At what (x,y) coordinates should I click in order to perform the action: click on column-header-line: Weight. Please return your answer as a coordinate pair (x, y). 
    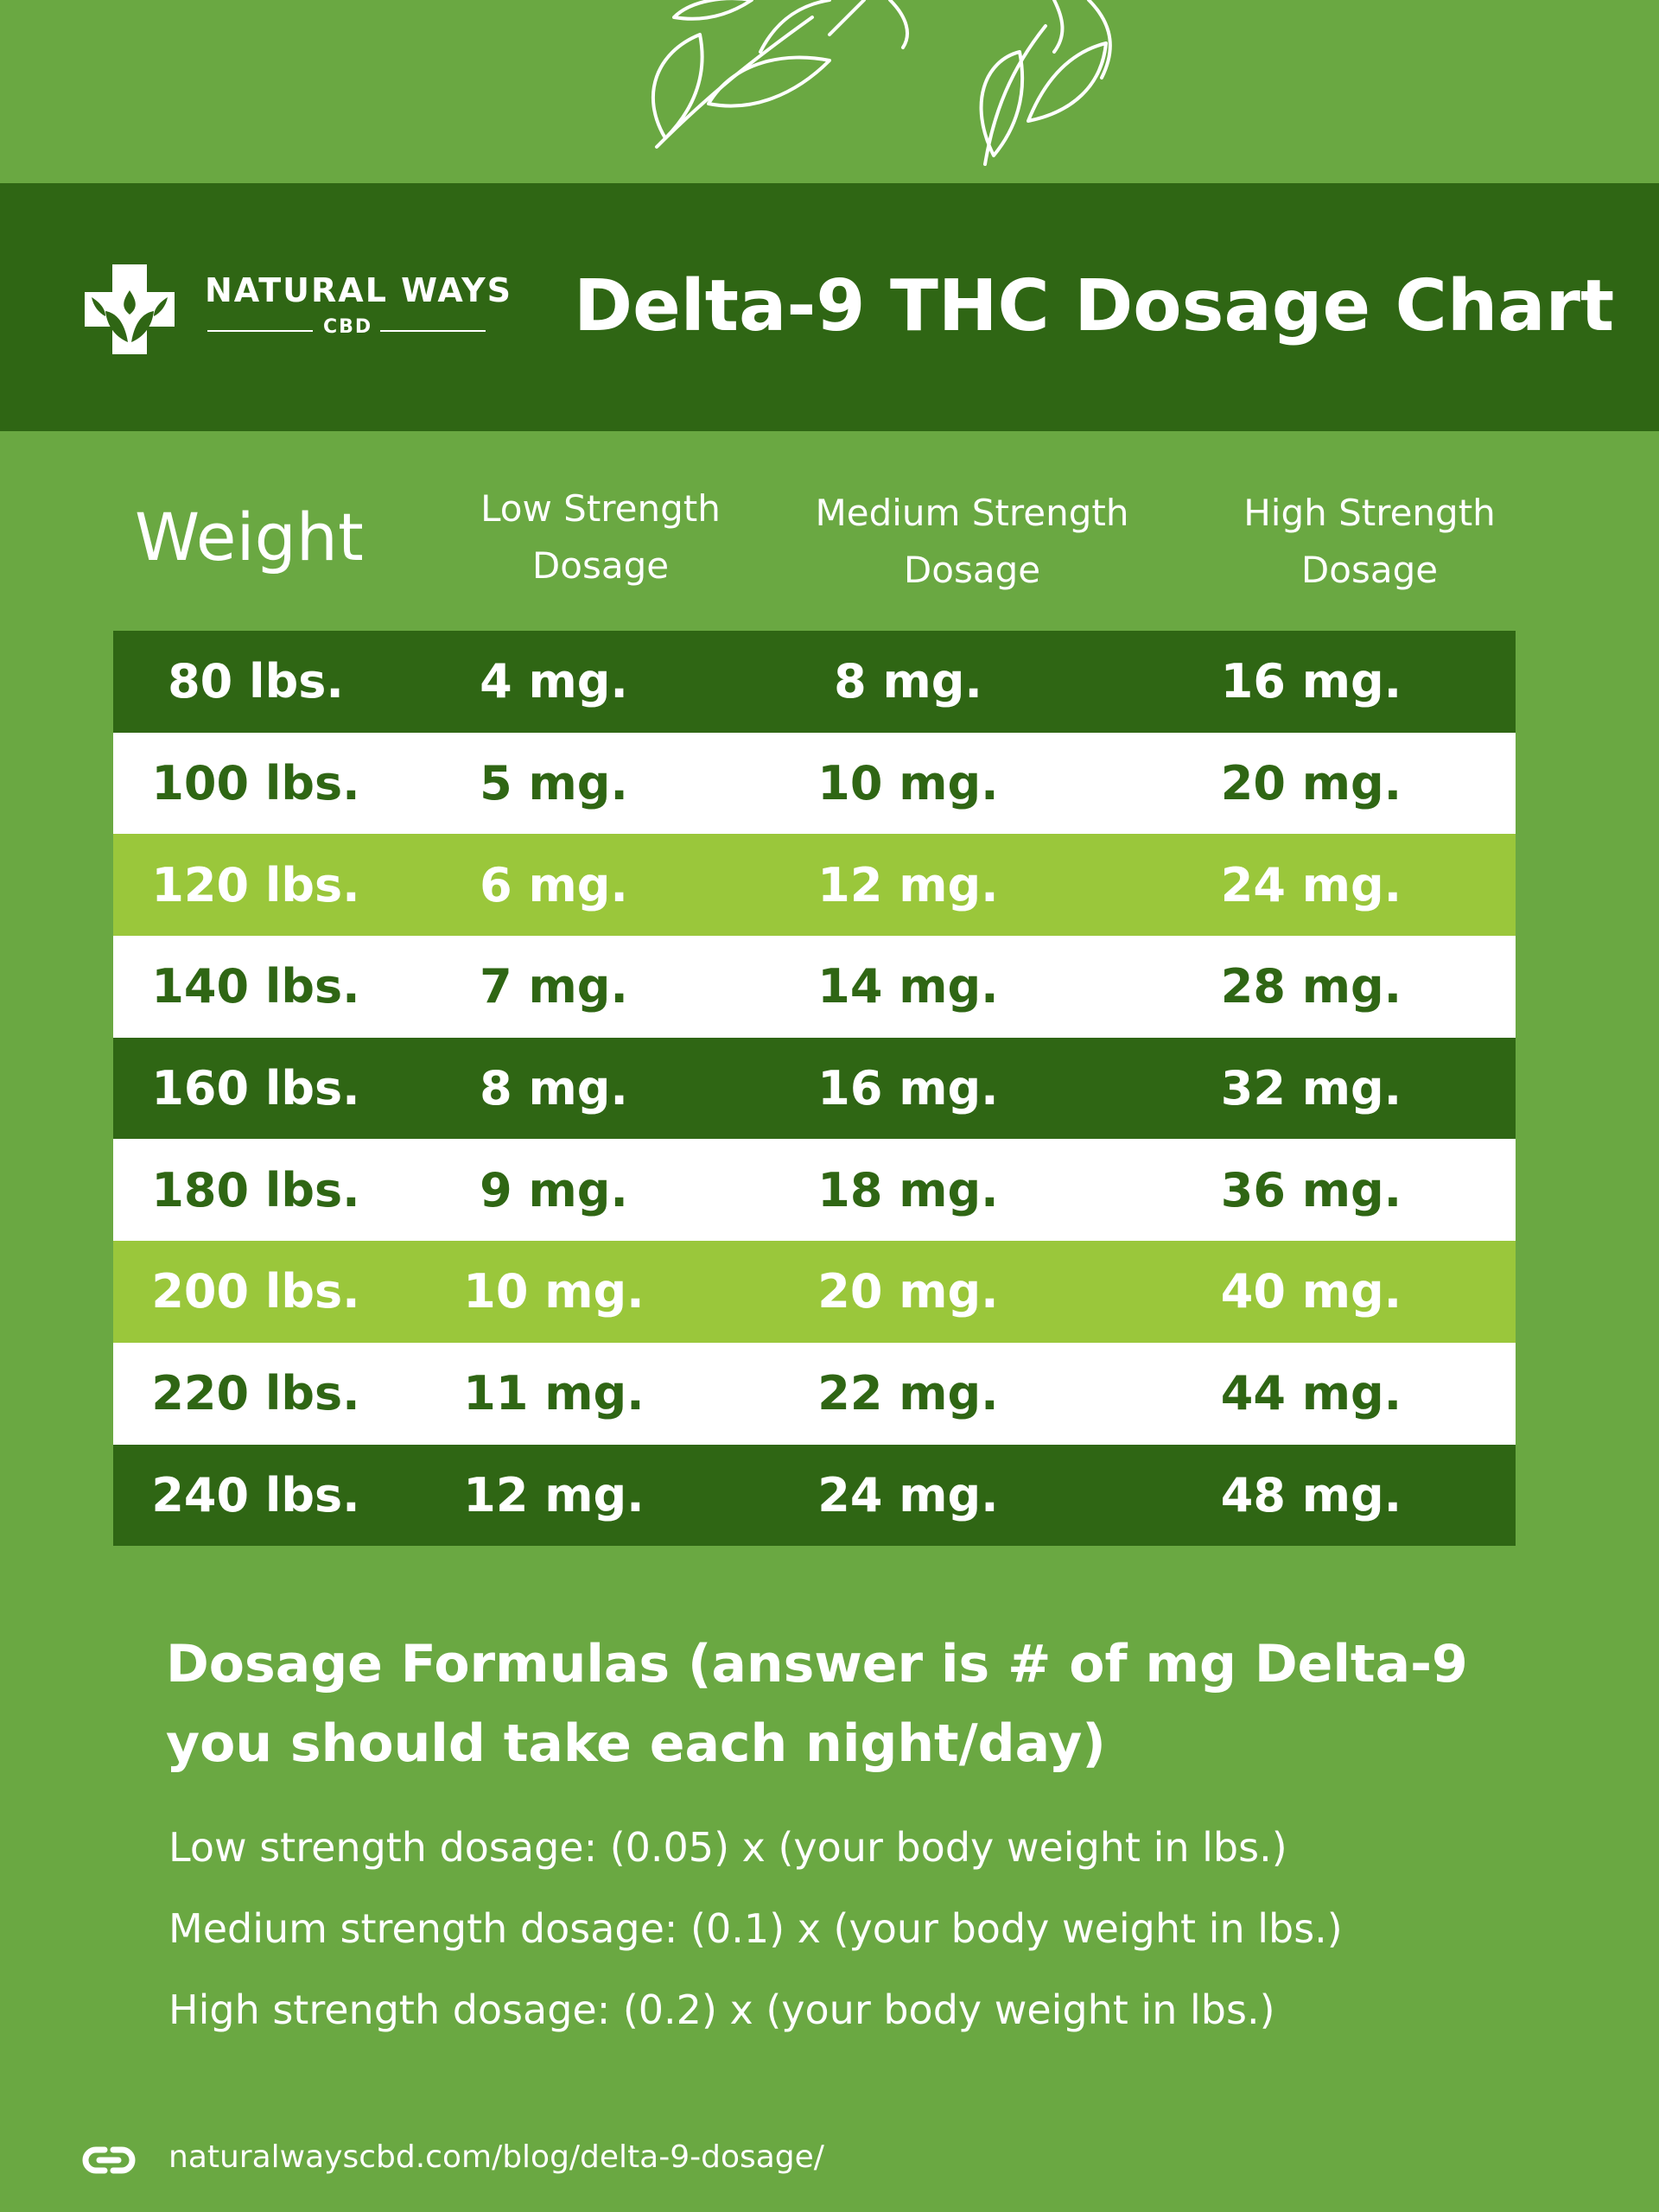
    Looking at the image, I should click on (249, 537).